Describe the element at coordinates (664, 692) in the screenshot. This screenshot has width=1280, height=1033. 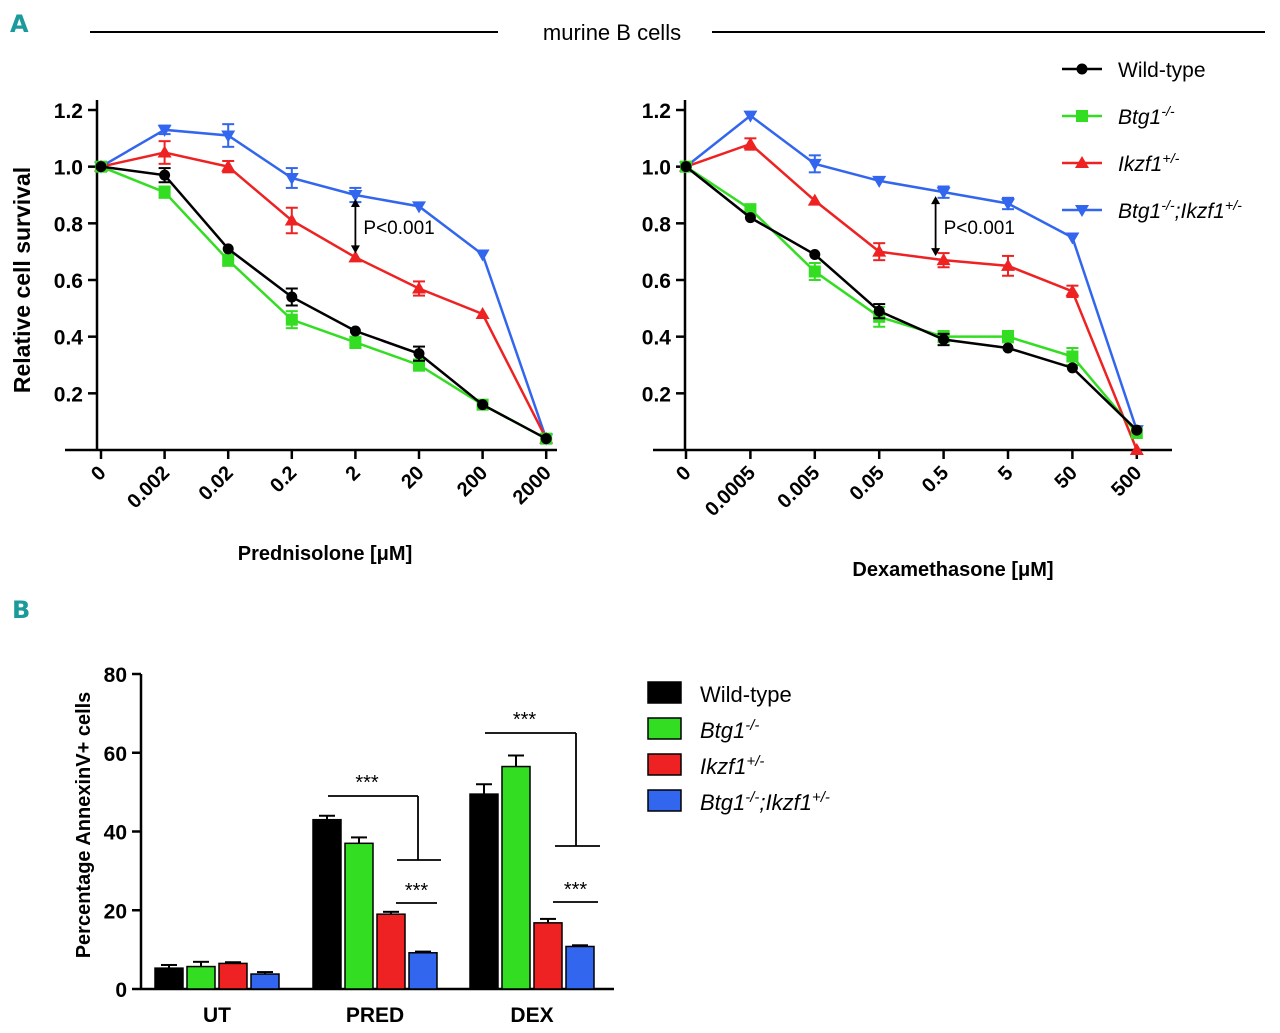
I see `legend-b-wildtype-swatch` at that location.